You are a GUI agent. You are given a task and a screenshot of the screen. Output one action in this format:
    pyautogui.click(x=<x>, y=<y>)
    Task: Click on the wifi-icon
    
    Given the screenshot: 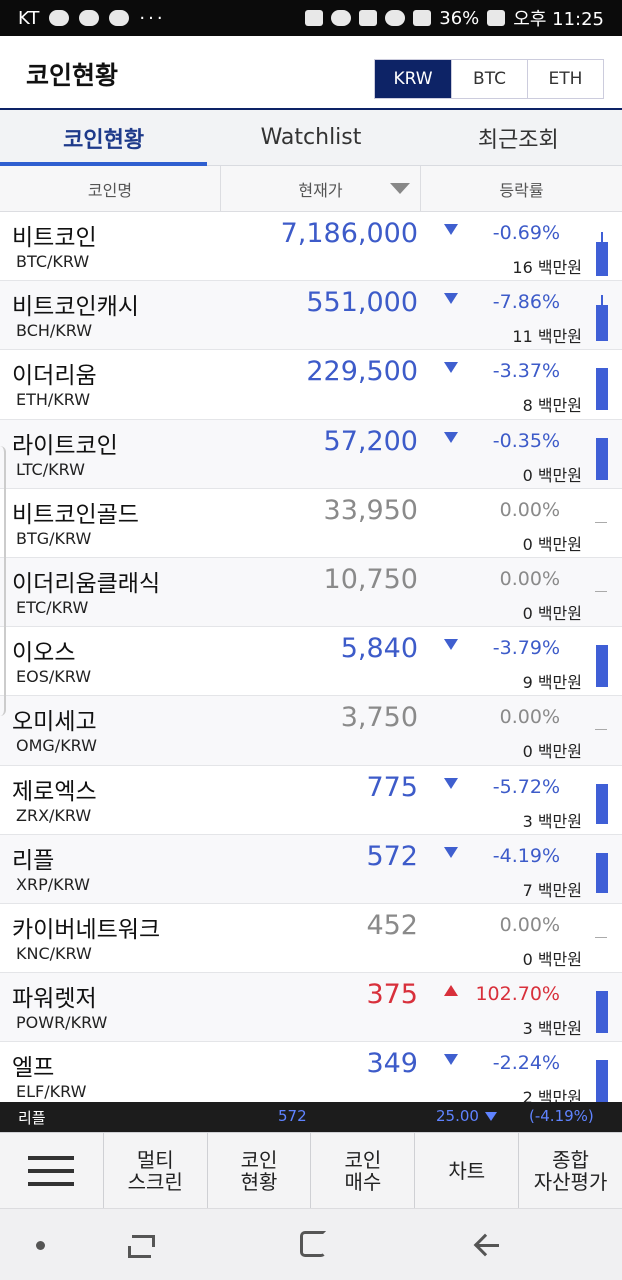 What is the action you would take?
    pyautogui.click(x=395, y=18)
    